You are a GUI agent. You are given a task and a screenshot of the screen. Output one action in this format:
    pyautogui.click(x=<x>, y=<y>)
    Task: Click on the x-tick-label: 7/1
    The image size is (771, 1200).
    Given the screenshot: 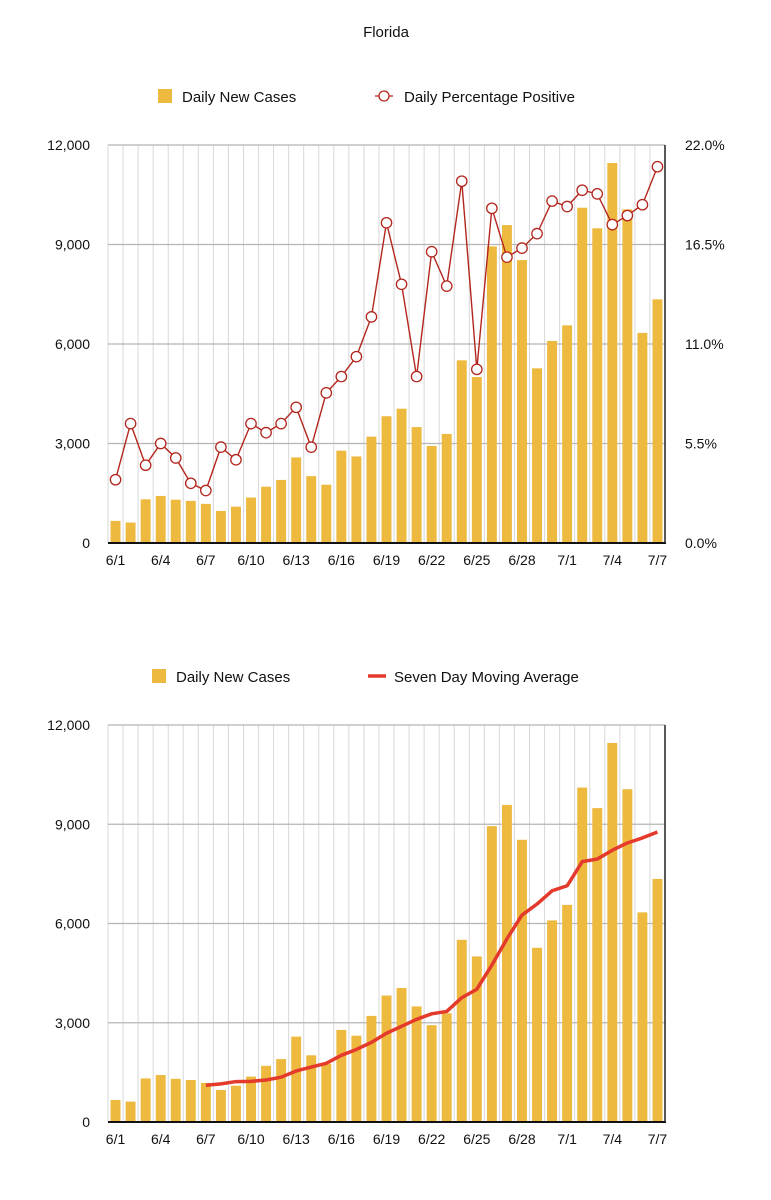 What is the action you would take?
    pyautogui.click(x=567, y=1139)
    